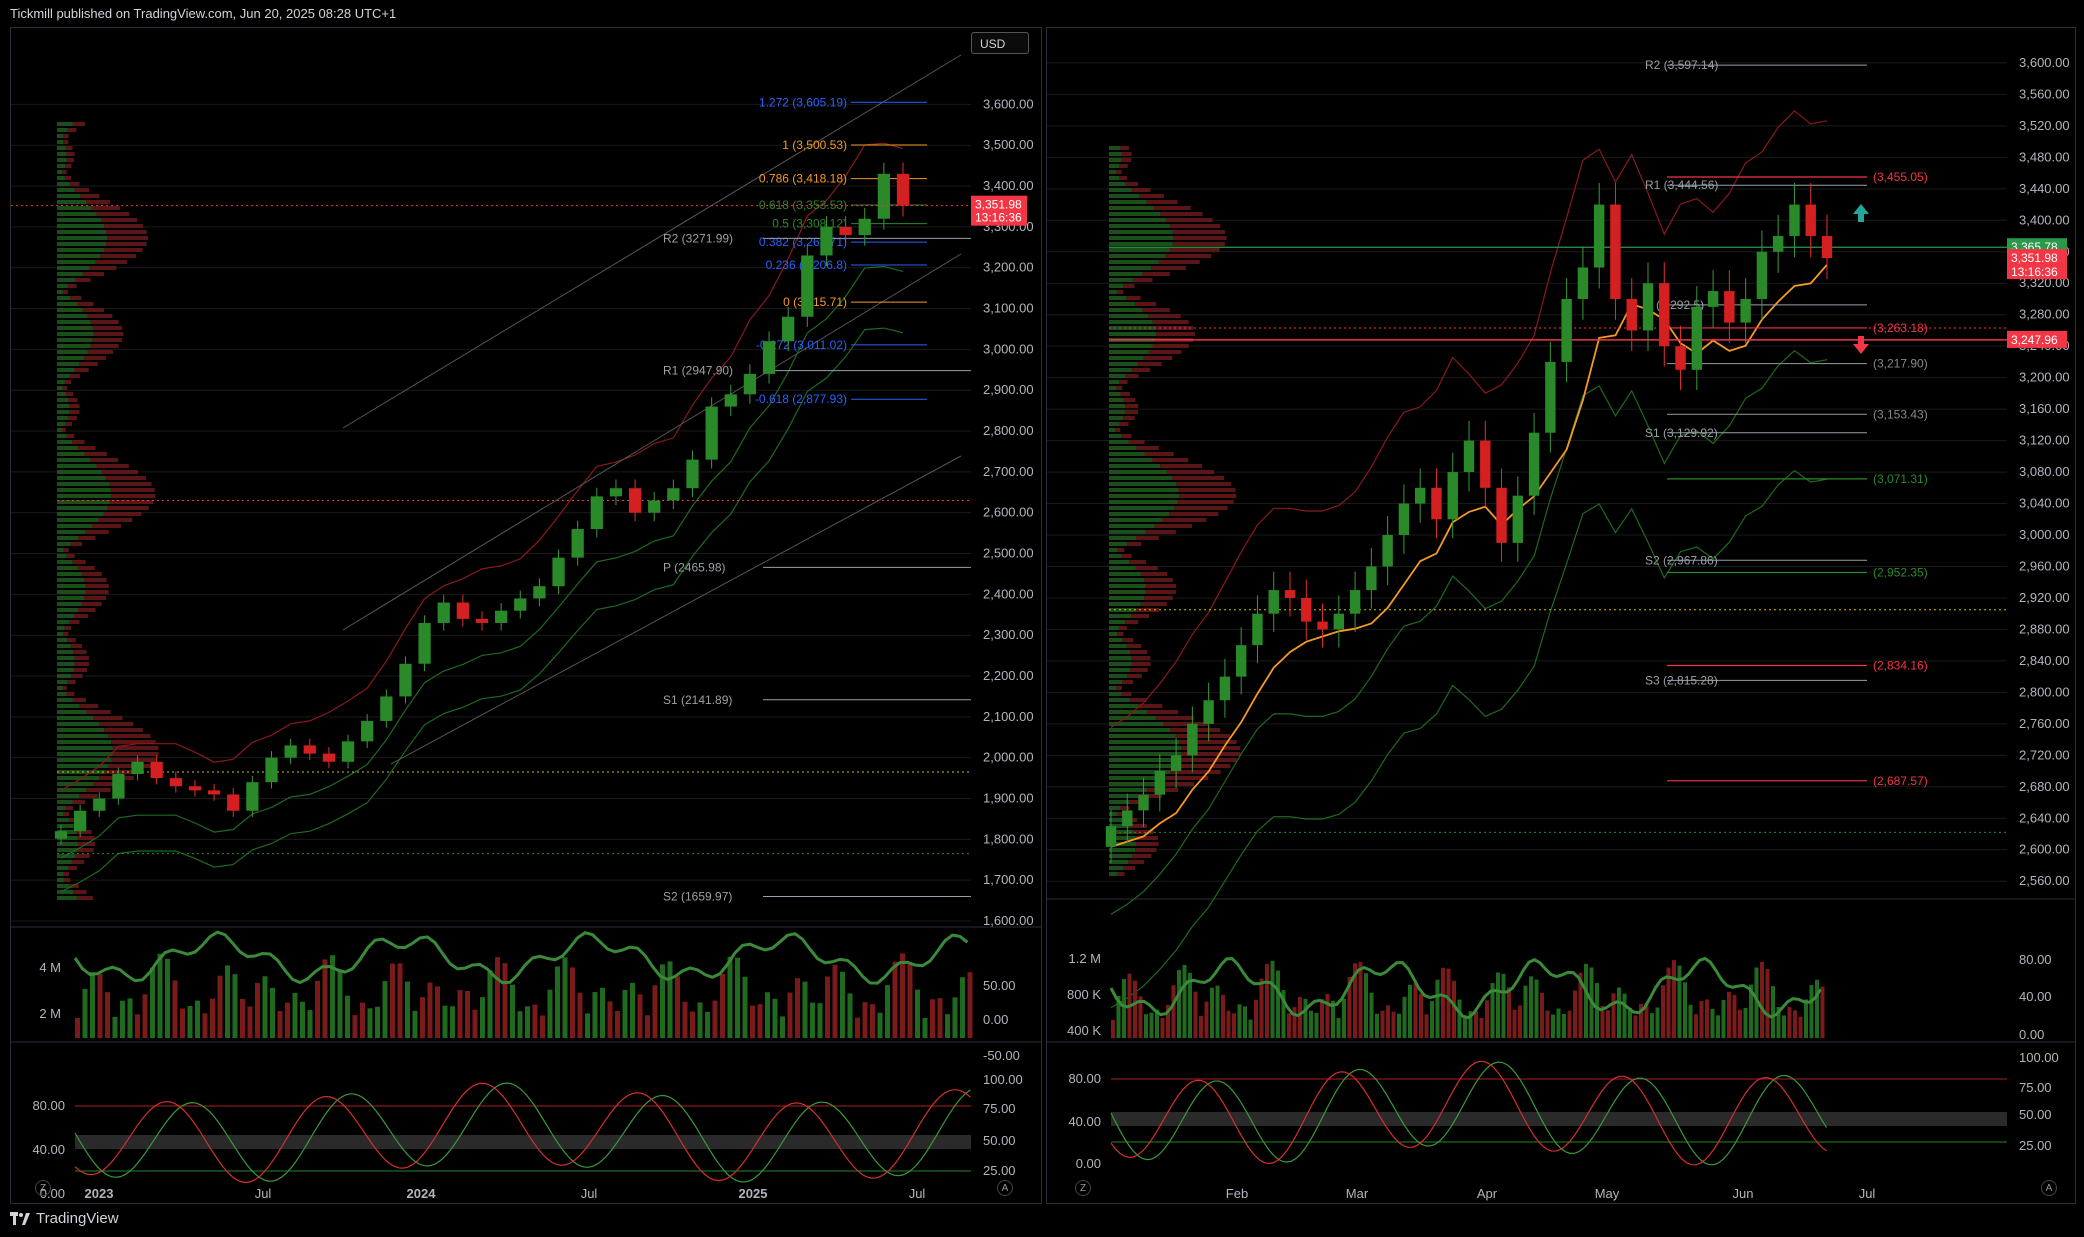 The height and width of the screenshot is (1237, 2084). What do you see at coordinates (263, 1193) in the screenshot?
I see `time-tick-label: Jul` at bounding box center [263, 1193].